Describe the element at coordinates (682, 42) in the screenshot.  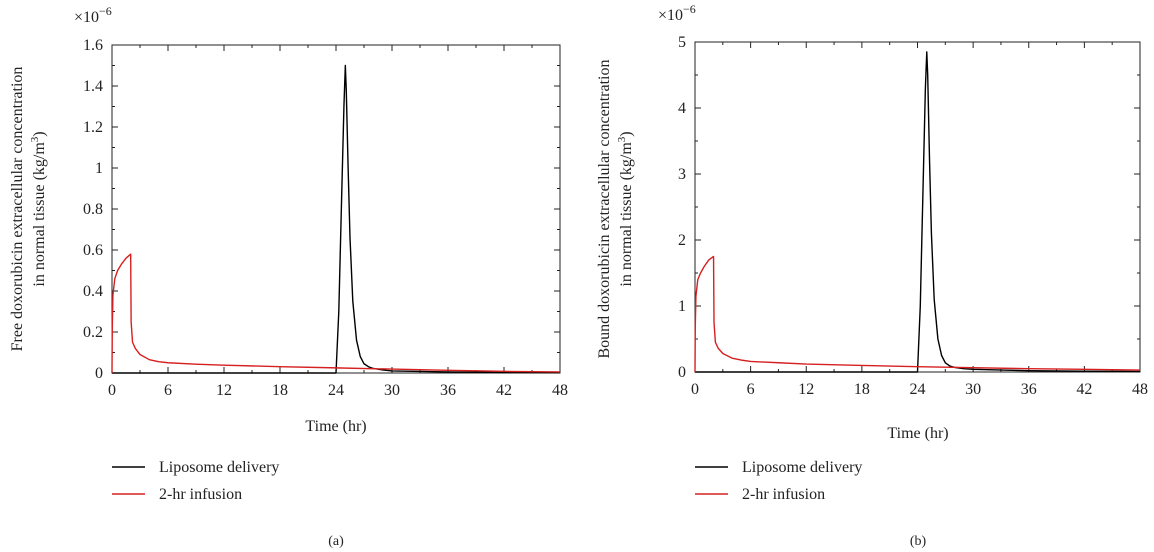
I see `y-tick-label: 5` at that location.